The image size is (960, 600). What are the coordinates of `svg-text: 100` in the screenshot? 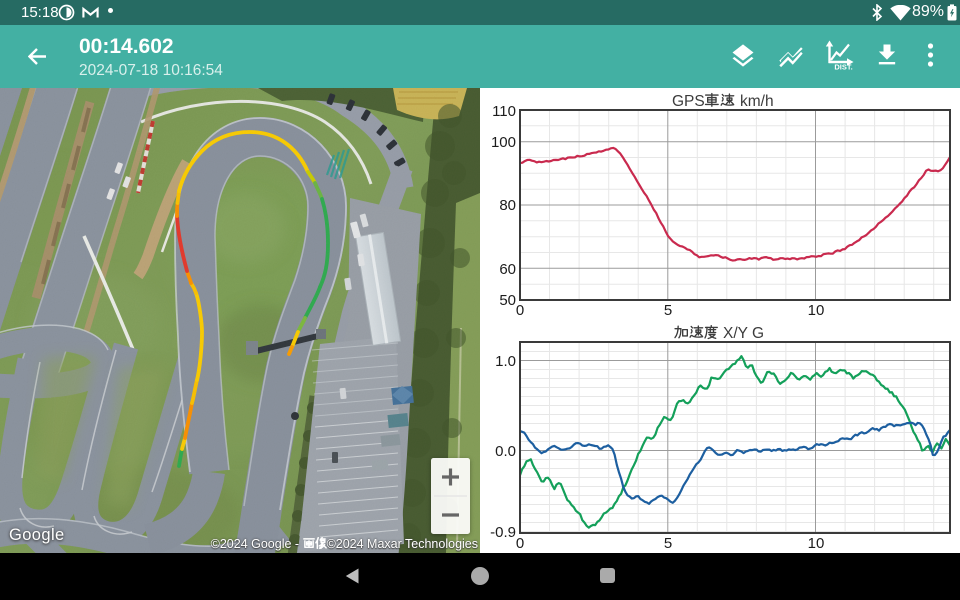 It's located at (503, 142).